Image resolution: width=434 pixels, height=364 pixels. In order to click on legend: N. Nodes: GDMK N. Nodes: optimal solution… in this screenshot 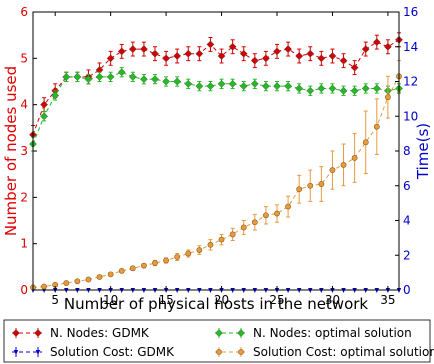, I will do `click(218, 341)`.